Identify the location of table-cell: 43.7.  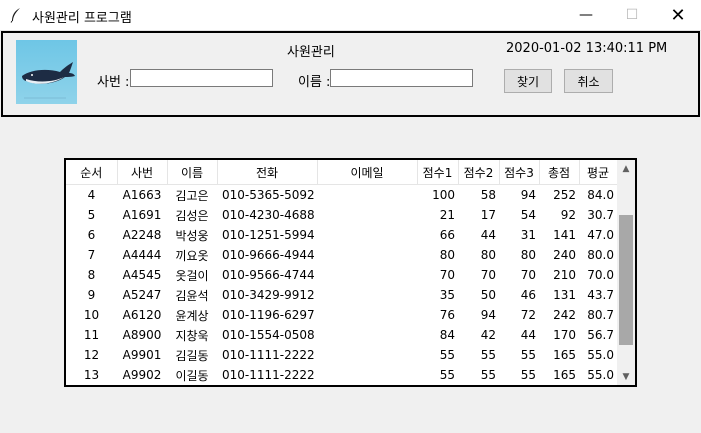
(600, 295).